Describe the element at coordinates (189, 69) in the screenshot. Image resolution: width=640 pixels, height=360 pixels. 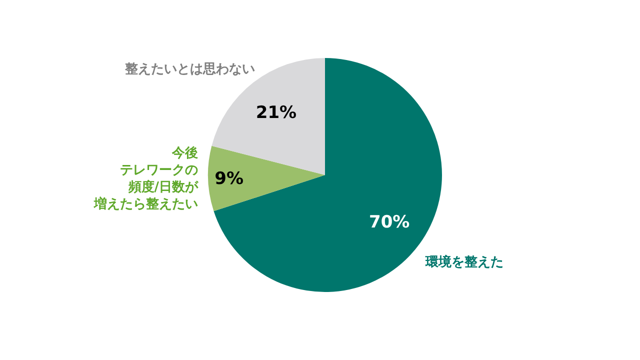
I see `slice-label: 整えたいとは思わない` at that location.